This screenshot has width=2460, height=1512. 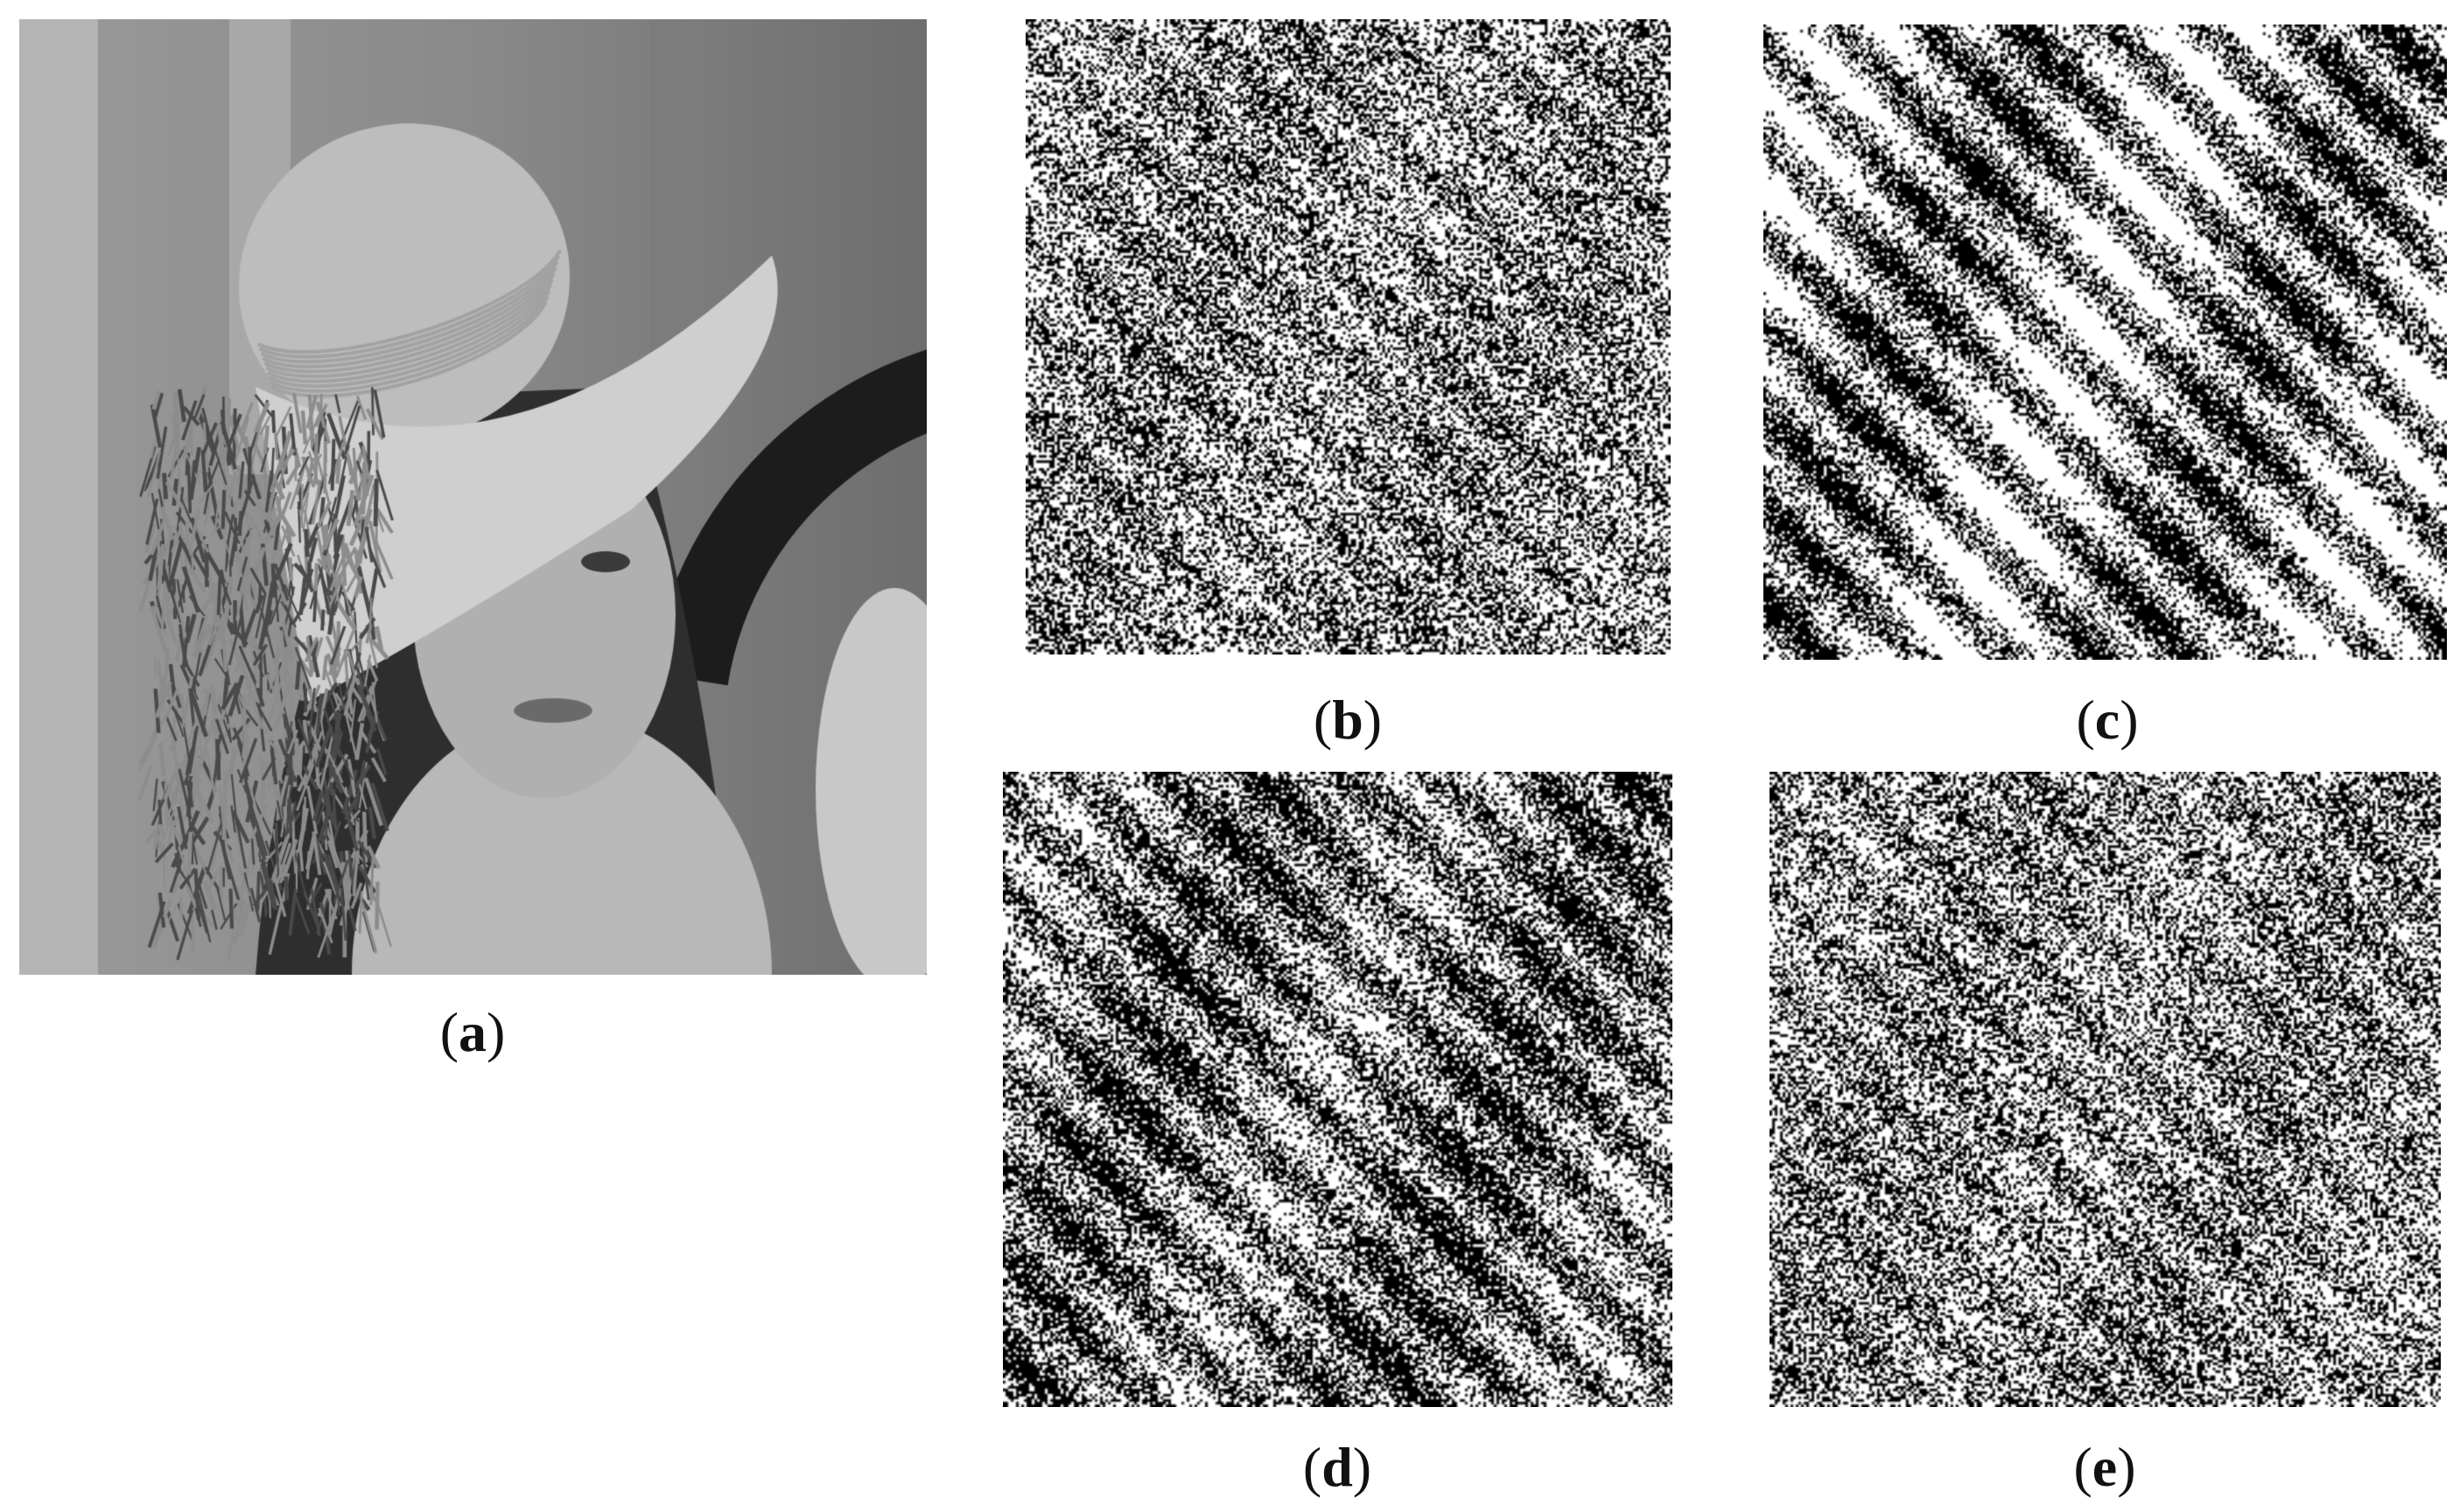 What do you see at coordinates (1337, 1467) in the screenshot?
I see `caption-d: (d)` at bounding box center [1337, 1467].